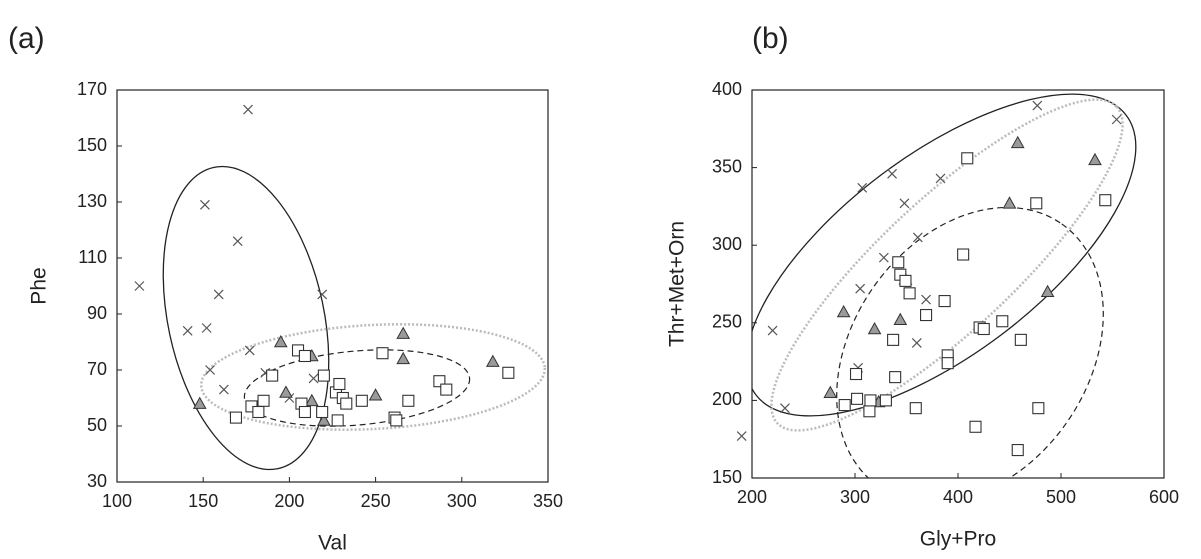 This screenshot has width=1201, height=559. Describe the element at coordinates (97, 425) in the screenshot. I see `y-tick-label: 50` at that location.